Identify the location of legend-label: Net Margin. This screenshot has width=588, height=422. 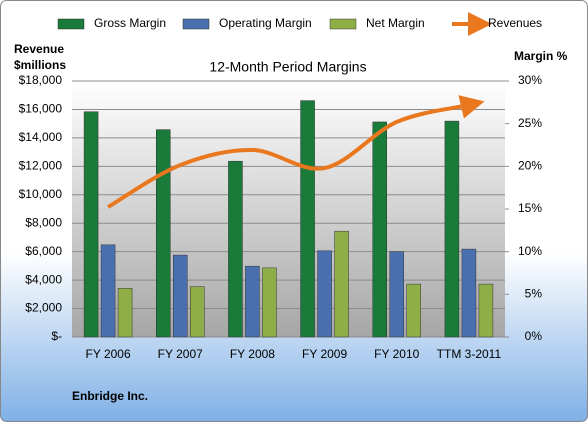
(395, 23).